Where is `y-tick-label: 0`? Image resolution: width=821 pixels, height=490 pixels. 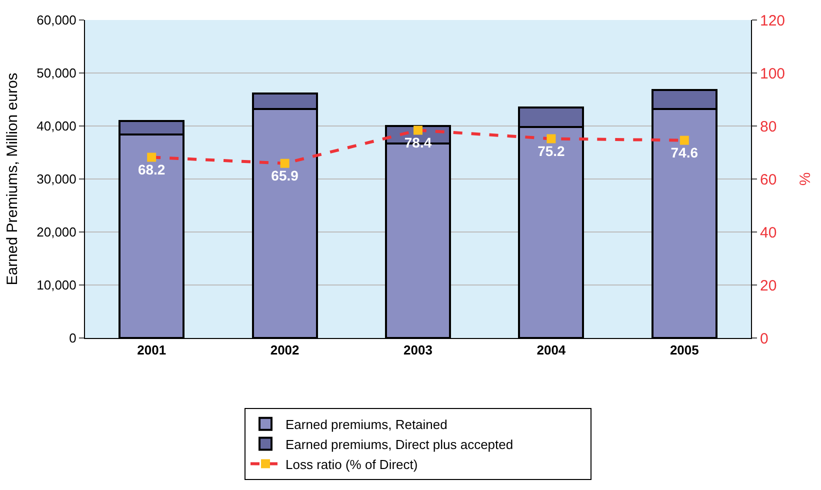 y-tick-label: 0 is located at coordinates (72, 338).